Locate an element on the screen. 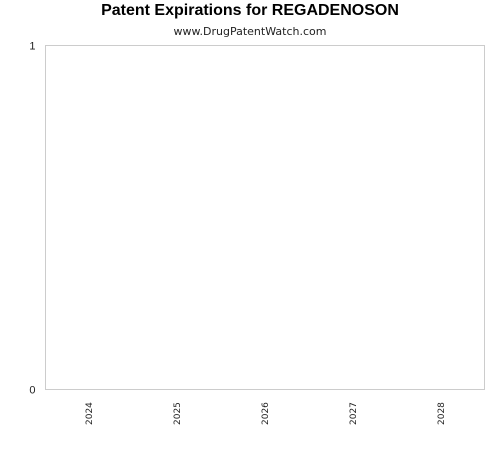 Image resolution: width=500 pixels, height=450 pixels. x-tick-label: 2024 is located at coordinates (90, 413).